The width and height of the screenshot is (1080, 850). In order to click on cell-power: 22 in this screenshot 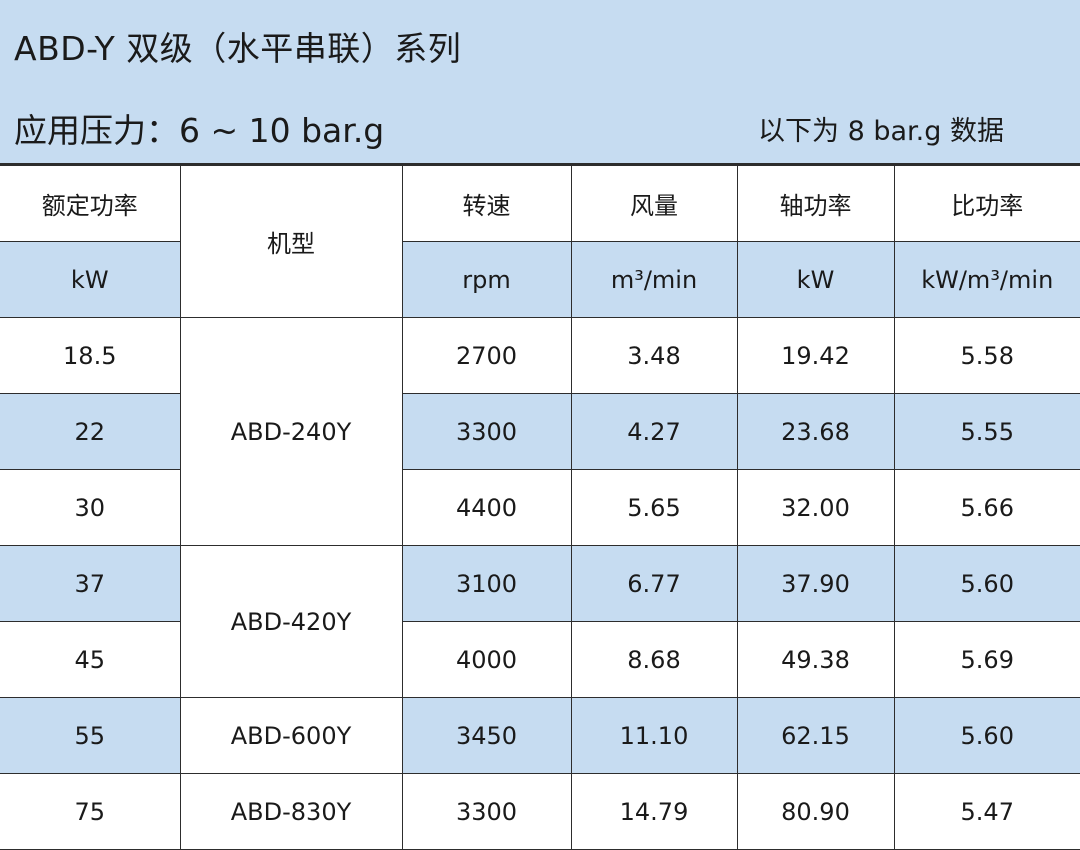, I will do `click(90, 431)`.